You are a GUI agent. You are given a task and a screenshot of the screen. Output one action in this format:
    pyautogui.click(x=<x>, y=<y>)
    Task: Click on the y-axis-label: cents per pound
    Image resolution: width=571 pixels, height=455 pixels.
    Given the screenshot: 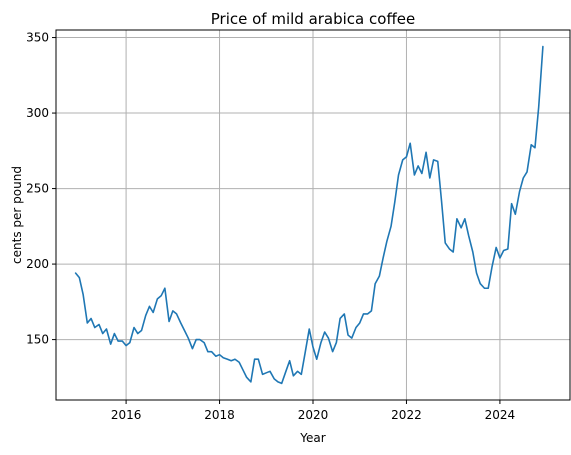 What is the action you would take?
    pyautogui.click(x=17, y=215)
    